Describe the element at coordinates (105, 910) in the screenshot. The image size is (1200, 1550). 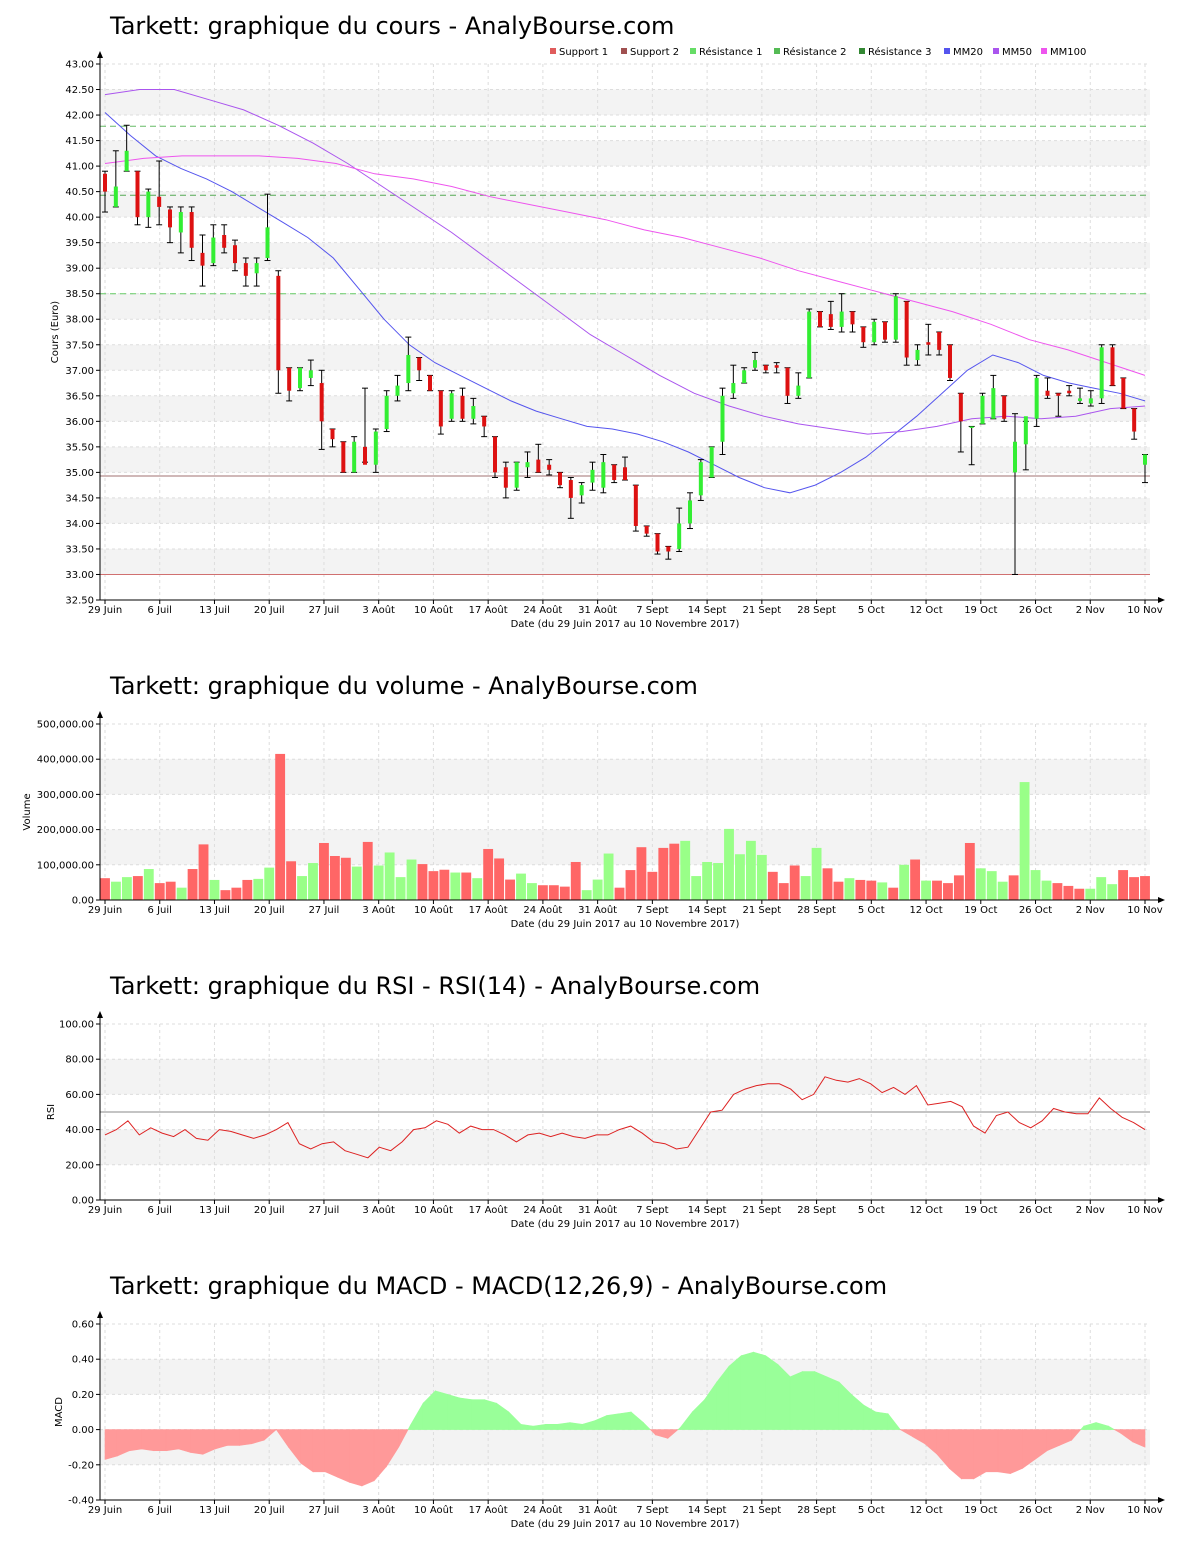
I see `volume-x-tick-label: 29 Juin` at that location.